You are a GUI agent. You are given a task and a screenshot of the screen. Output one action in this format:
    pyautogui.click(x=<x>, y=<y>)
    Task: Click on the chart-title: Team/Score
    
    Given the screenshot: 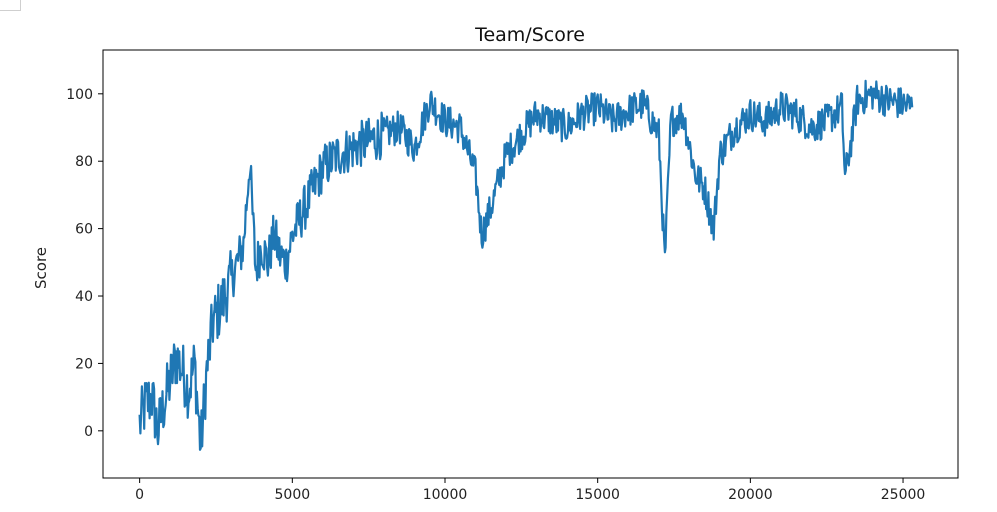 What is the action you would take?
    pyautogui.click(x=529, y=35)
    